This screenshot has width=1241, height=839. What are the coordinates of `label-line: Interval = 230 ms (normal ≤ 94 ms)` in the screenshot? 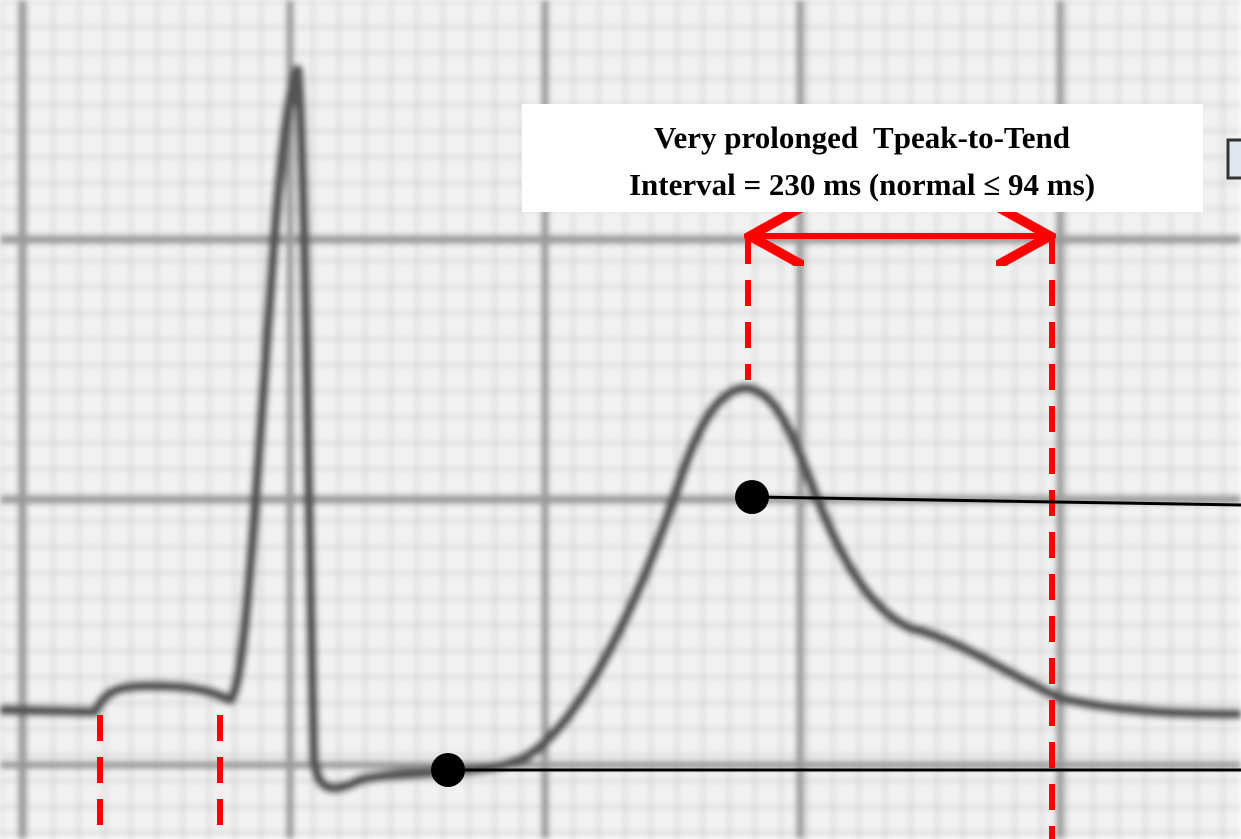 It's located at (862, 184).